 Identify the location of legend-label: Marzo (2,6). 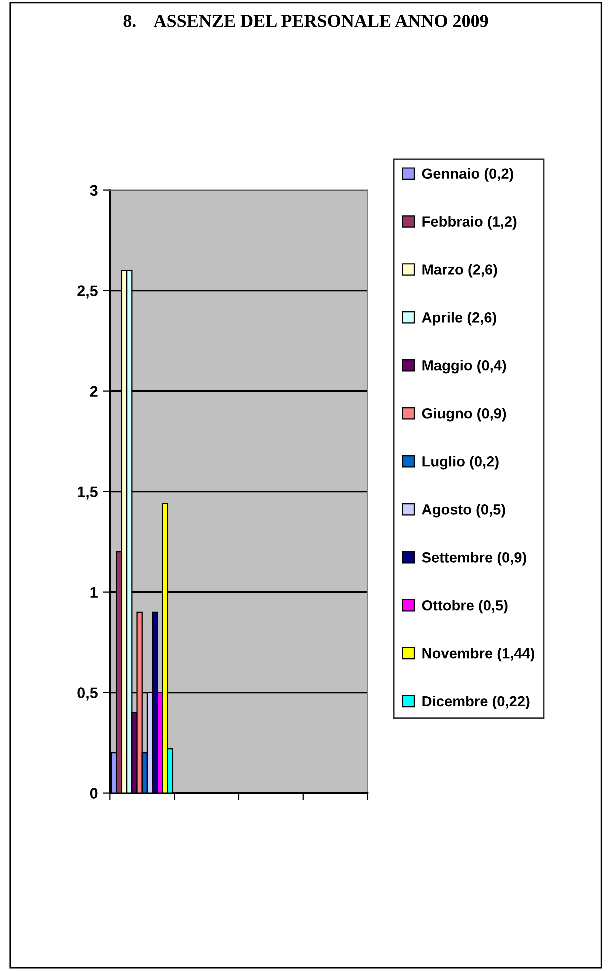
(460, 271).